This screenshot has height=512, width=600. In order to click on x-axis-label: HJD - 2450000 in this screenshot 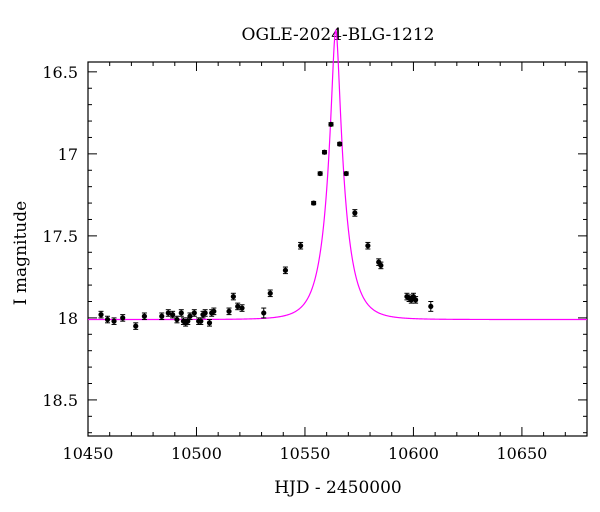, I will do `click(338, 488)`.